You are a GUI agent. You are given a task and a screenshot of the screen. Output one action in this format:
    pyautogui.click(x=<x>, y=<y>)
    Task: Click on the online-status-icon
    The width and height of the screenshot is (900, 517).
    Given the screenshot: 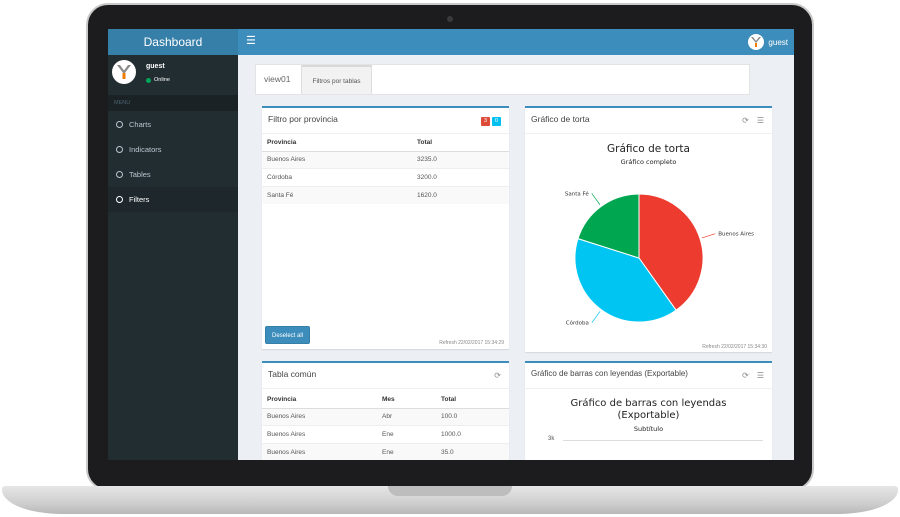 What is the action you would take?
    pyautogui.click(x=148, y=80)
    